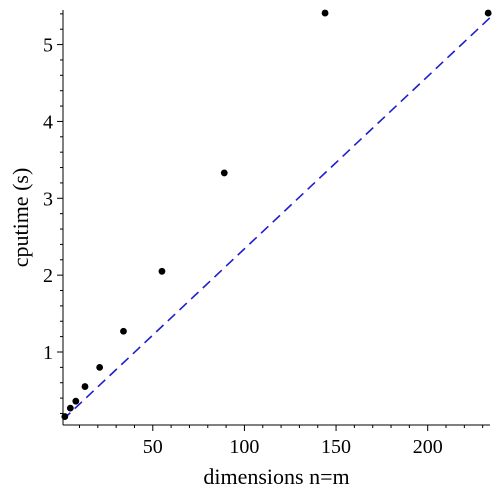 This screenshot has height=500, width=500. Describe the element at coordinates (336, 447) in the screenshot. I see `x-tick-label: 150` at that location.